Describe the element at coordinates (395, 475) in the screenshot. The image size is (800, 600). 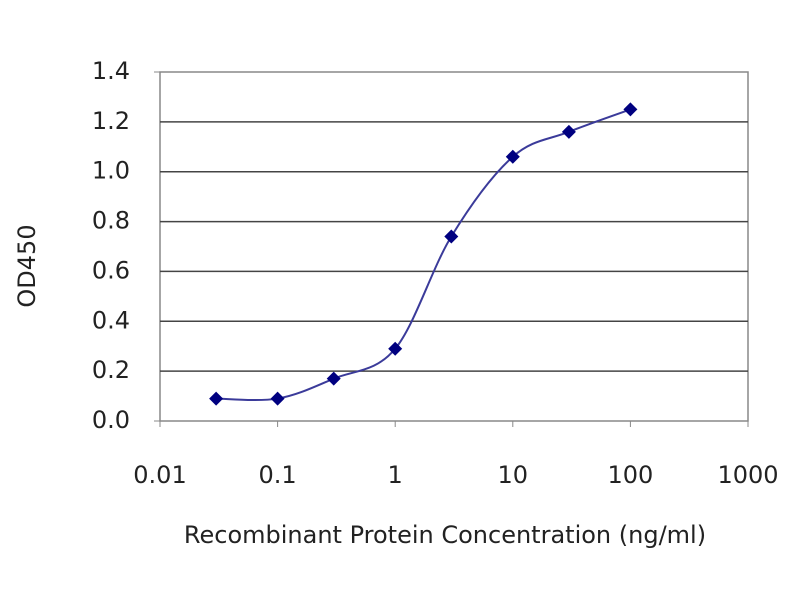
I see `x-tick-label: 1` at that location.